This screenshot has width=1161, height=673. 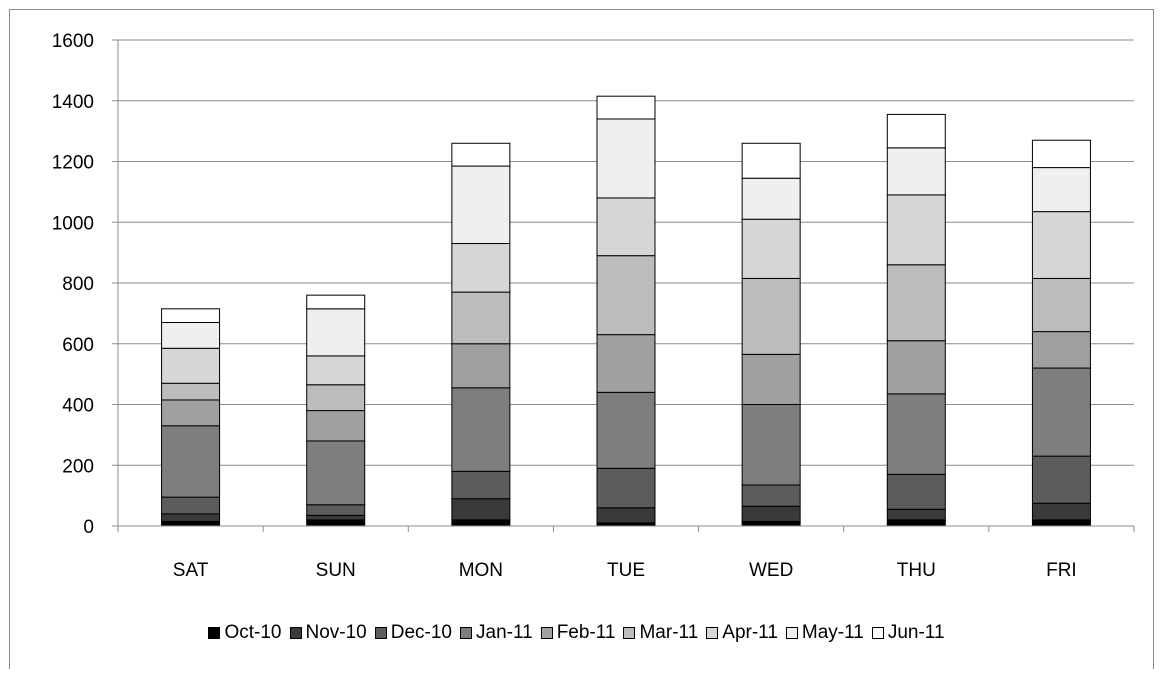 I want to click on legend-item: Jan-11, so click(x=496, y=633).